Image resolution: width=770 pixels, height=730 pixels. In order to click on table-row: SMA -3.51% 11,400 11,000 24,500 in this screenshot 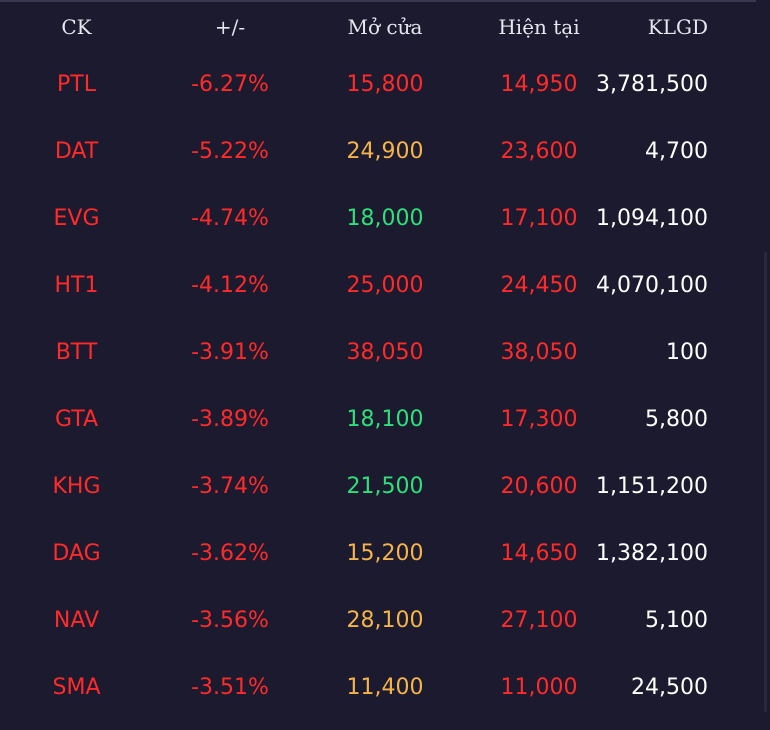, I will do `click(378, 686)`.